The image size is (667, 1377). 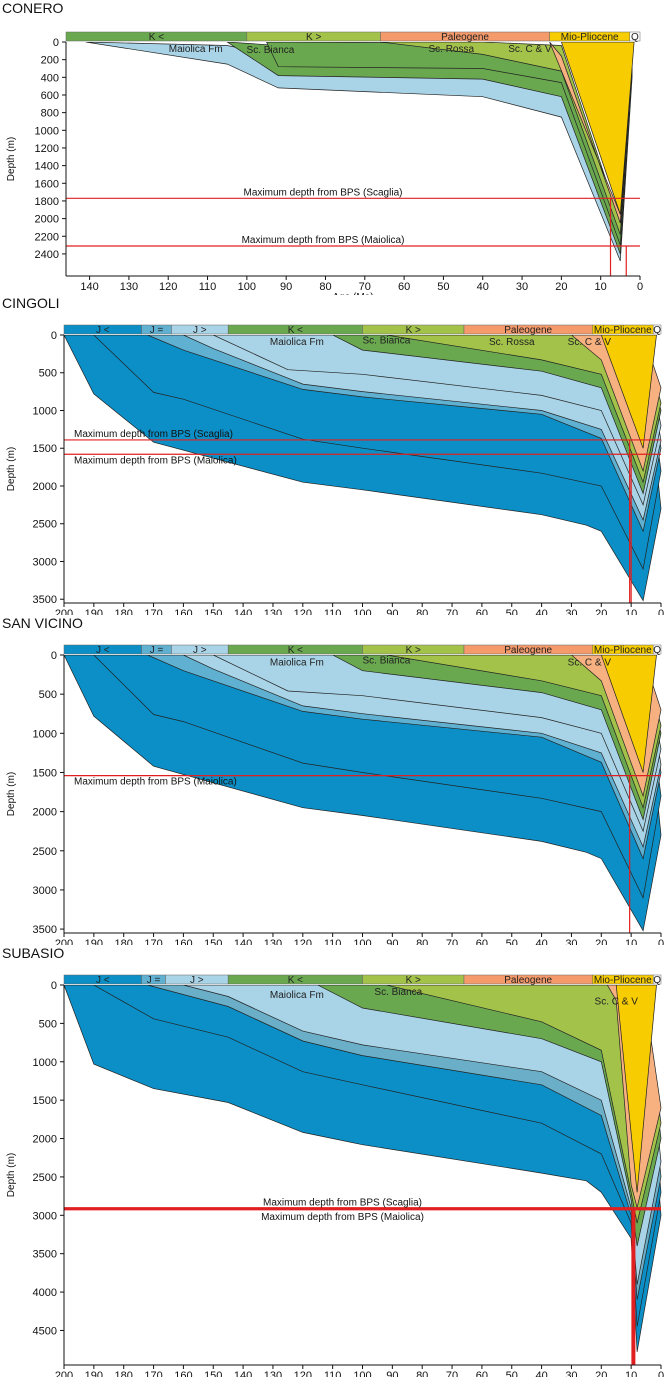 I want to click on x-tick-label: 70, so click(x=452, y=1373).